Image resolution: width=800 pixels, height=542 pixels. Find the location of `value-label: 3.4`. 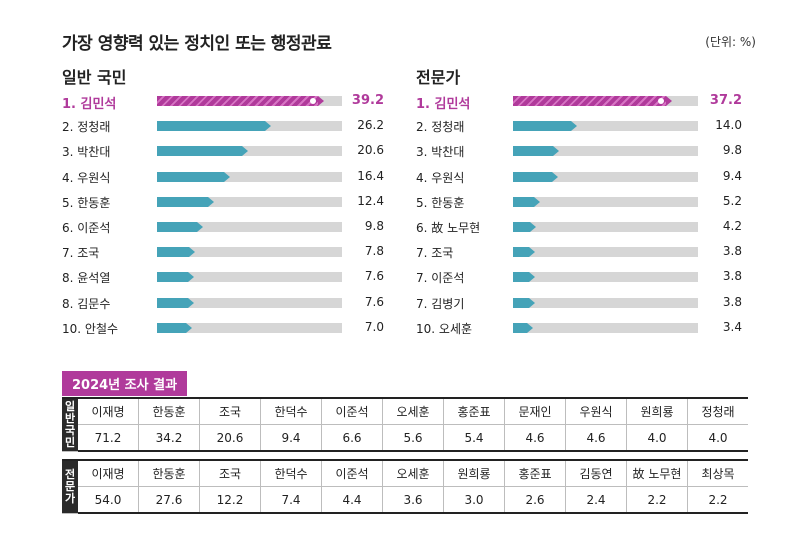

value-label: 3.4 is located at coordinates (732, 326).